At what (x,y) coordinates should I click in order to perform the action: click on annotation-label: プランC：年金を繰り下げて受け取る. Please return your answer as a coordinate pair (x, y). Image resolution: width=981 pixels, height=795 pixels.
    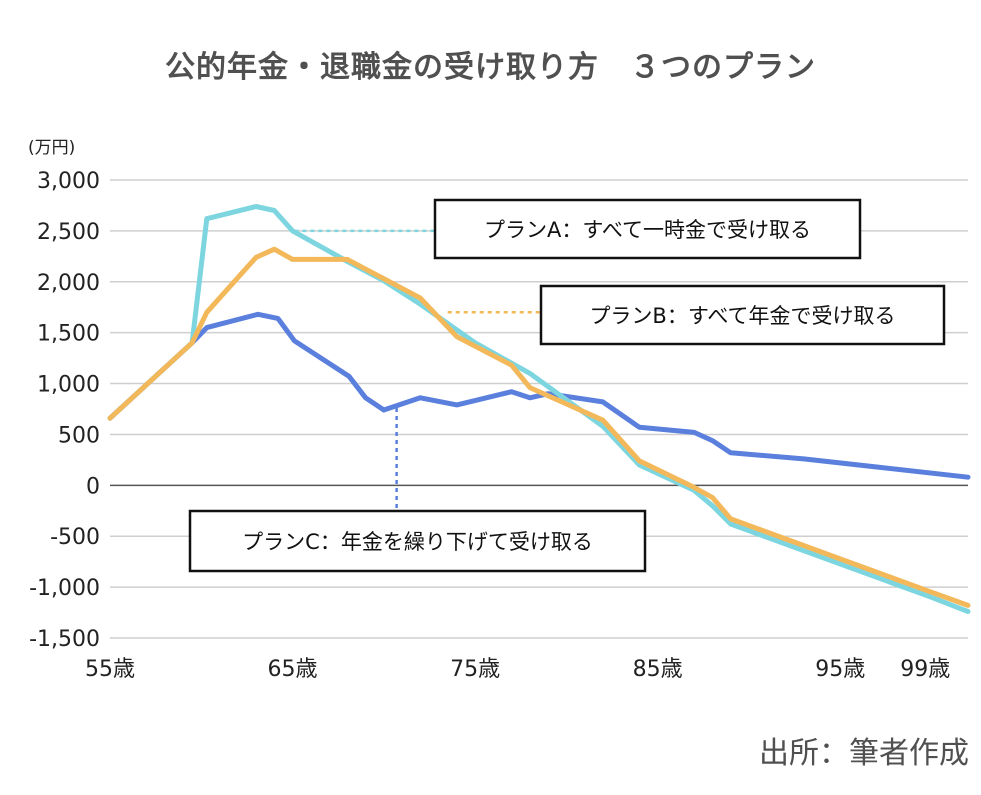
    Looking at the image, I should click on (417, 542).